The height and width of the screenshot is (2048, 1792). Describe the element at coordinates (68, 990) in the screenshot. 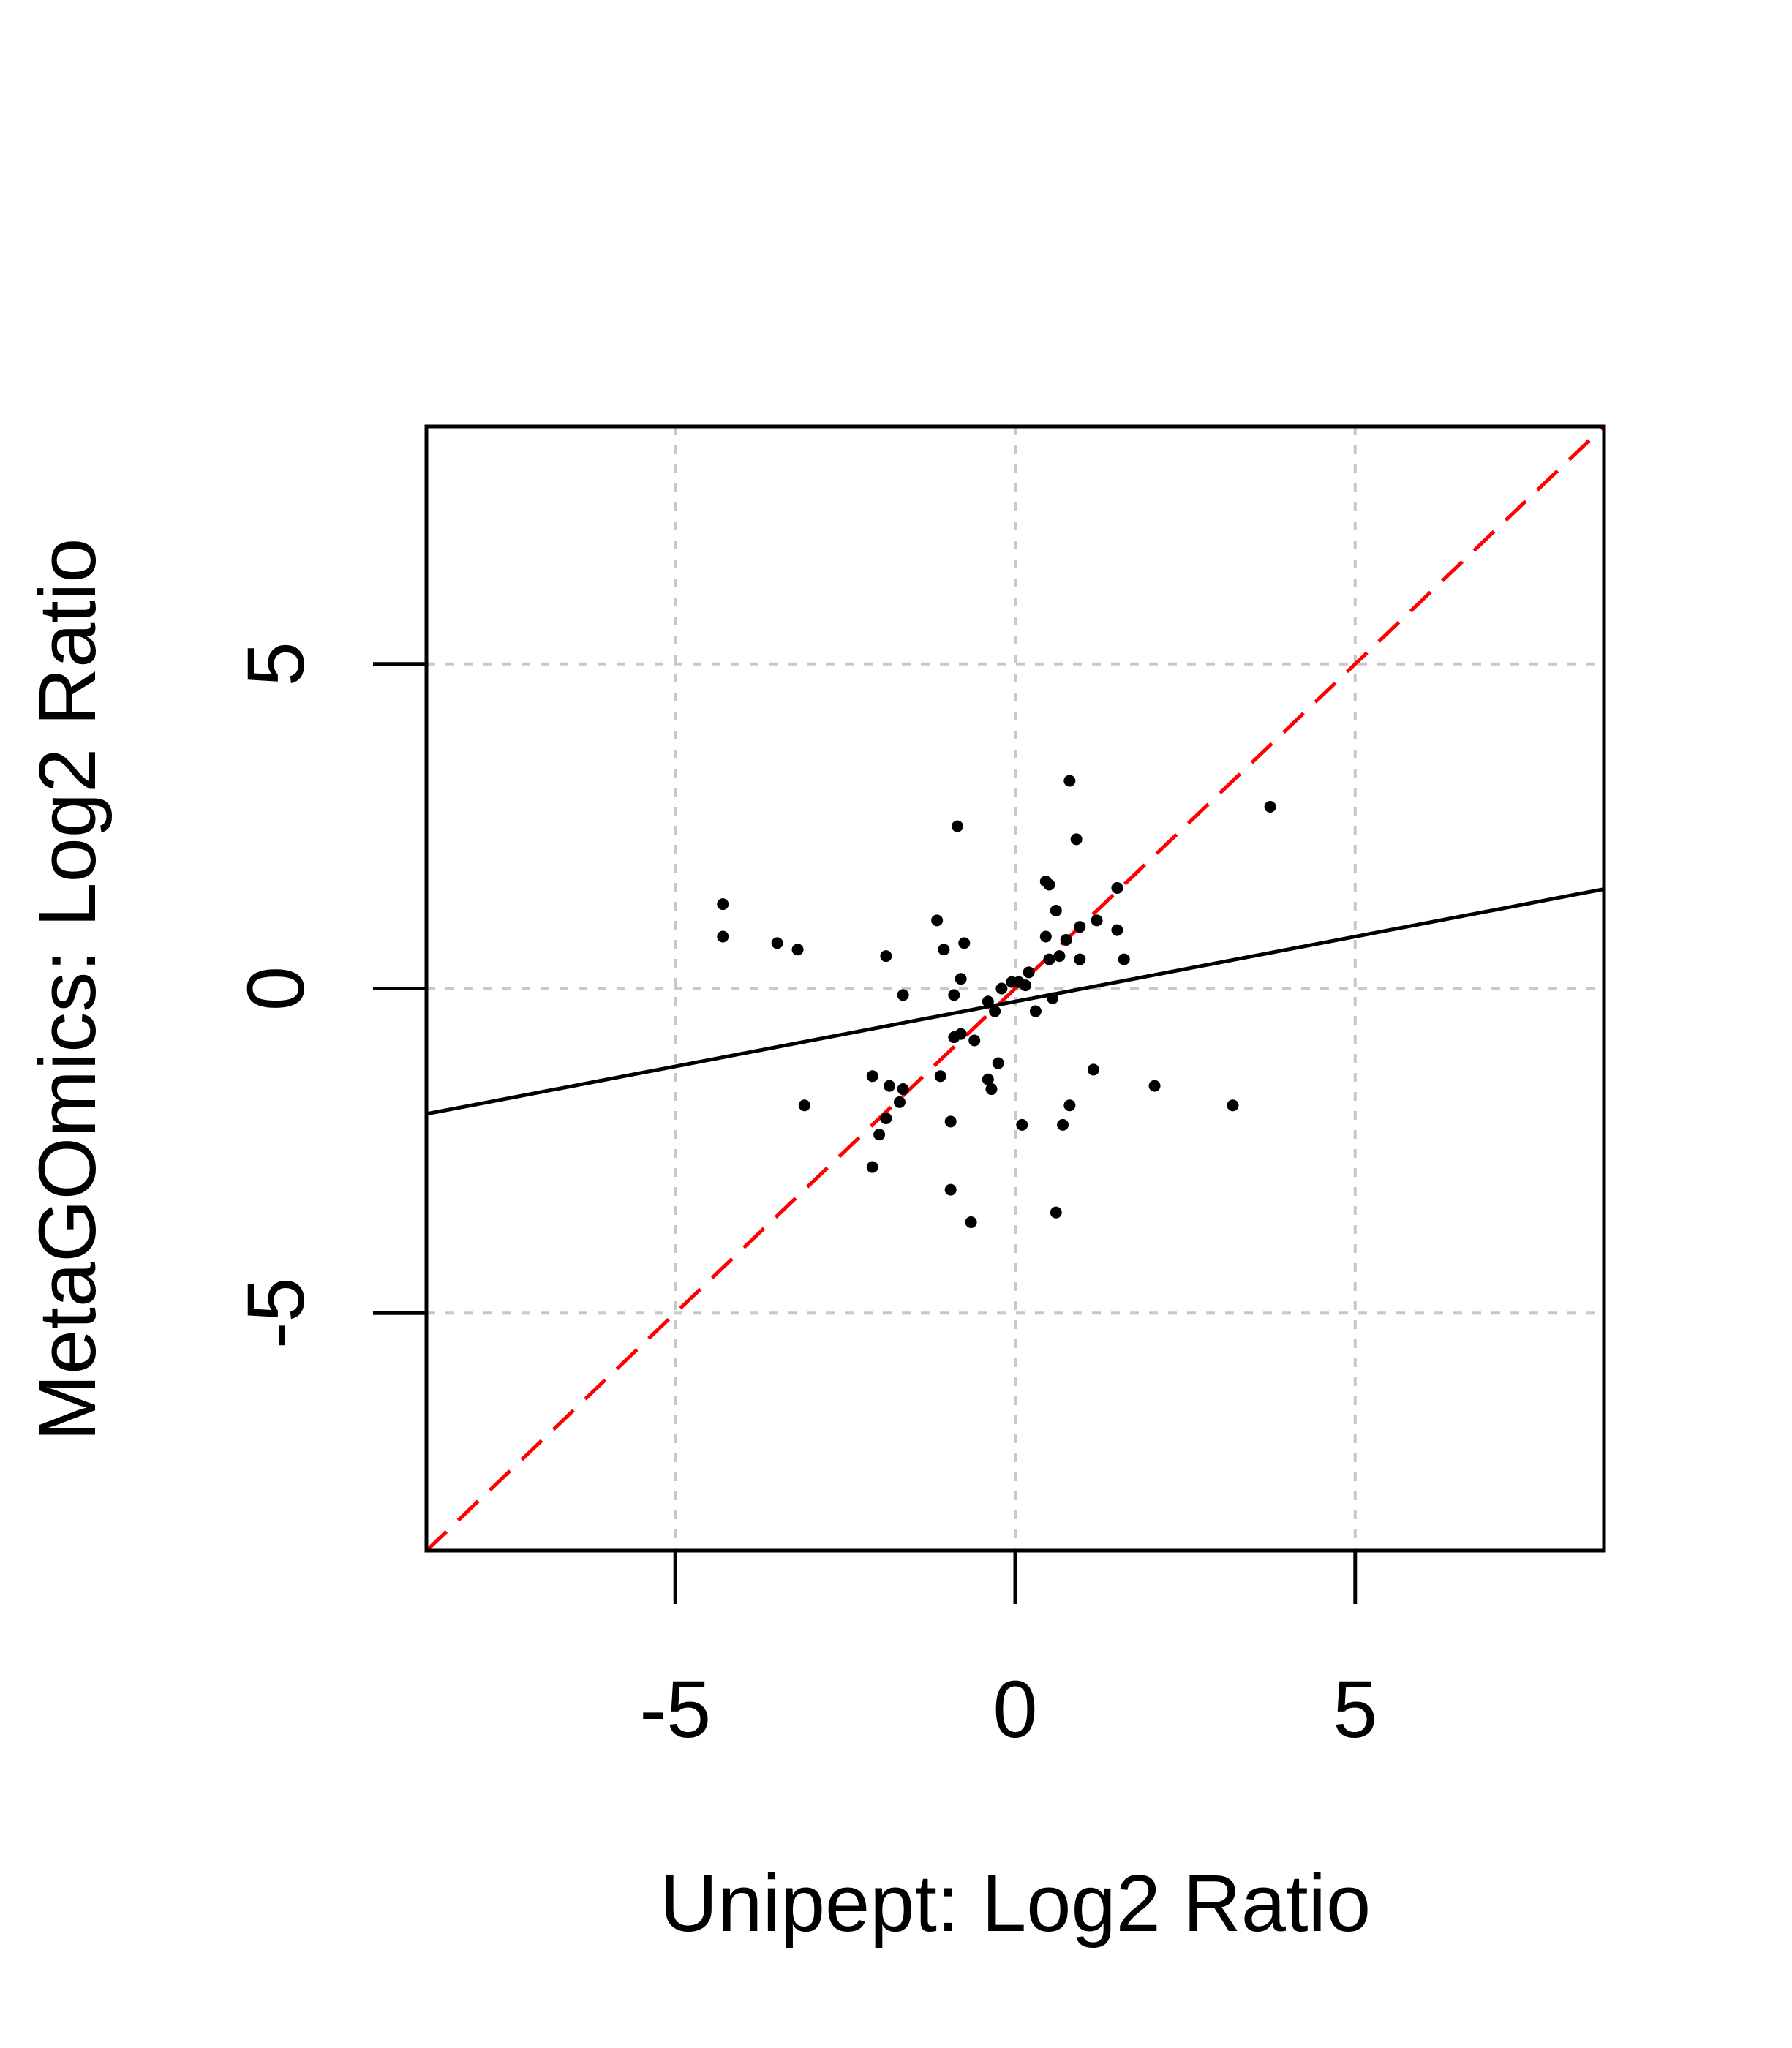

I see `y-axis-title: MetaGOmics: Log2 Ratio` at that location.